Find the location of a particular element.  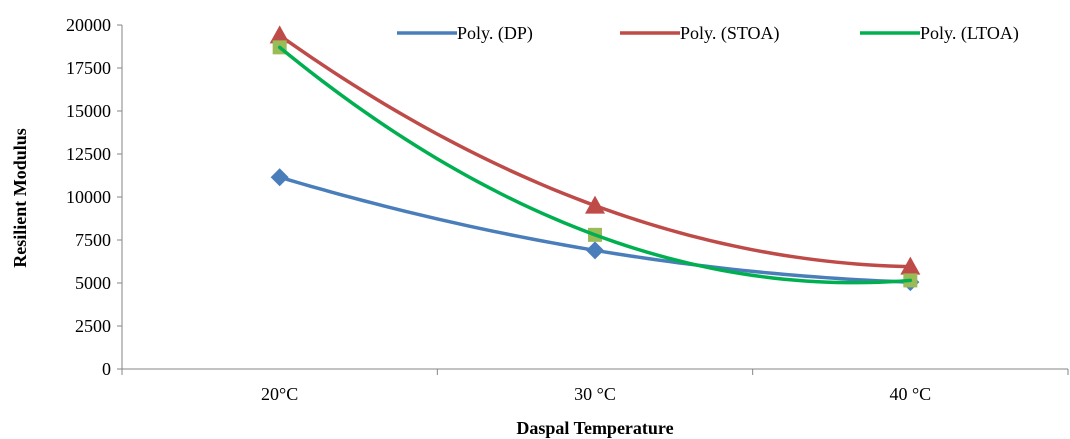

y-tick-label: 10000 is located at coordinates (88, 197).